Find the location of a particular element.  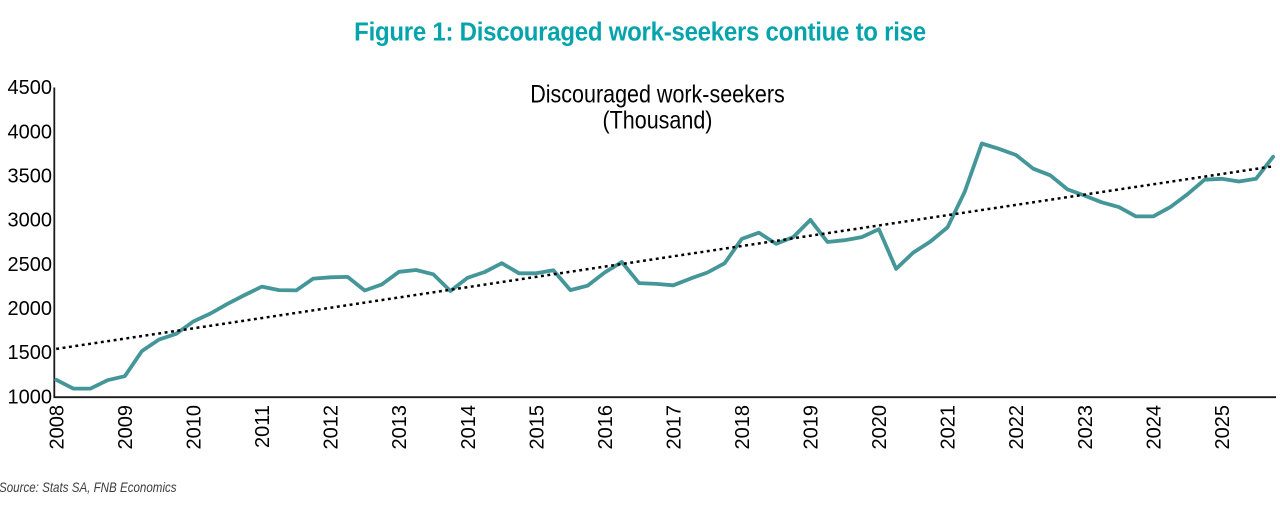

svg-text: 4500 is located at coordinates (30, 88).